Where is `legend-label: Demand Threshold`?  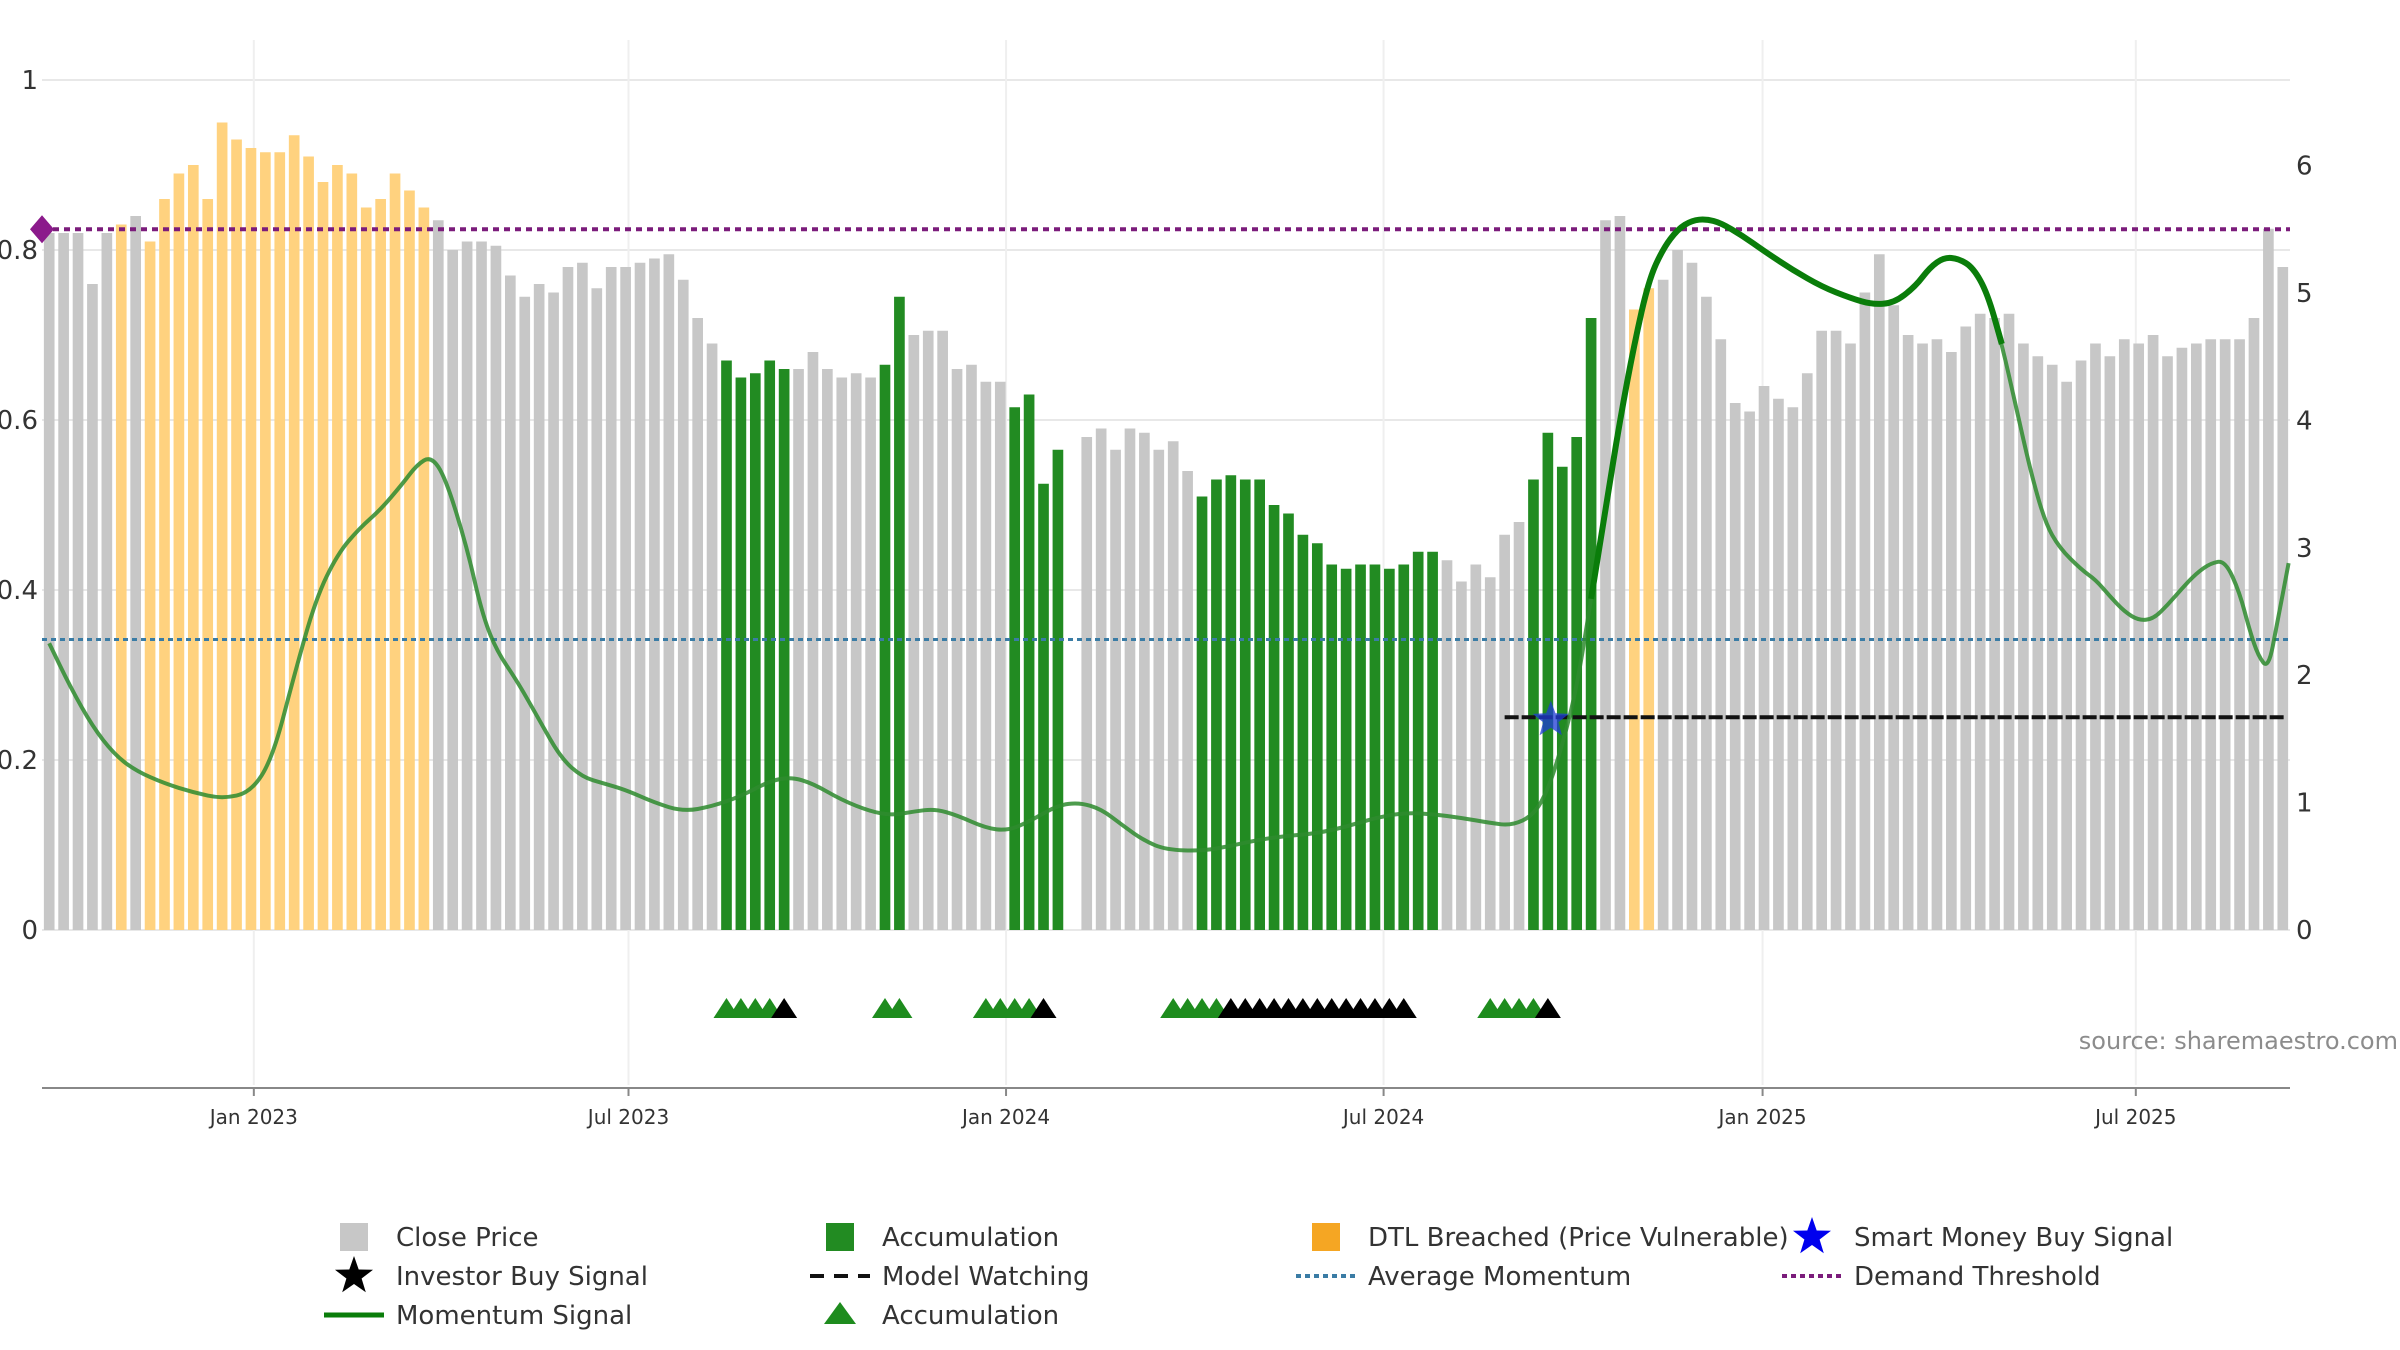 legend-label: Demand Threshold is located at coordinates (1977, 1277).